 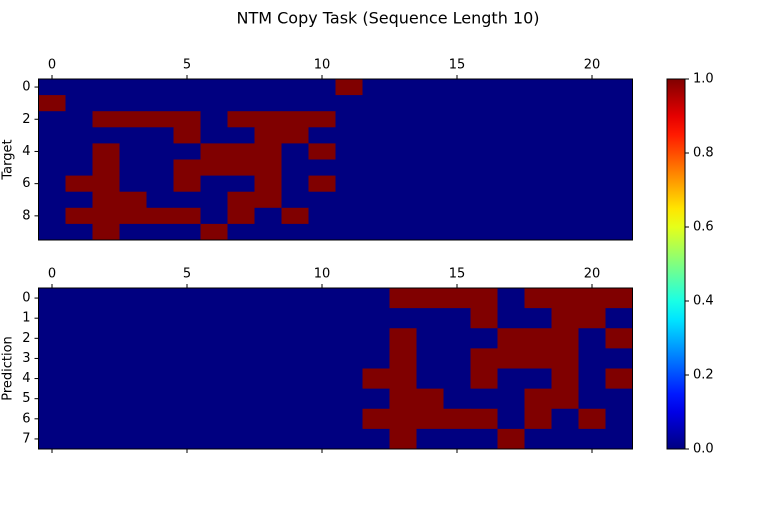 I want to click on x-tick-label: 10, so click(x=322, y=65).